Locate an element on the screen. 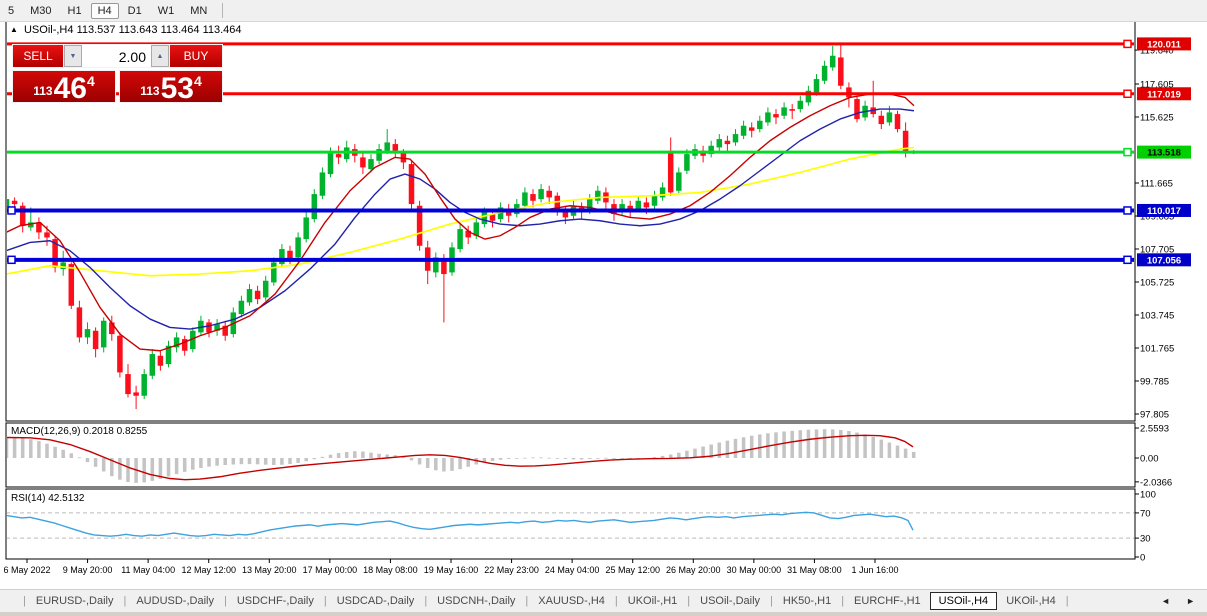 The height and width of the screenshot is (616, 1207). price-tick-label: 101.765 is located at coordinates (1157, 349).